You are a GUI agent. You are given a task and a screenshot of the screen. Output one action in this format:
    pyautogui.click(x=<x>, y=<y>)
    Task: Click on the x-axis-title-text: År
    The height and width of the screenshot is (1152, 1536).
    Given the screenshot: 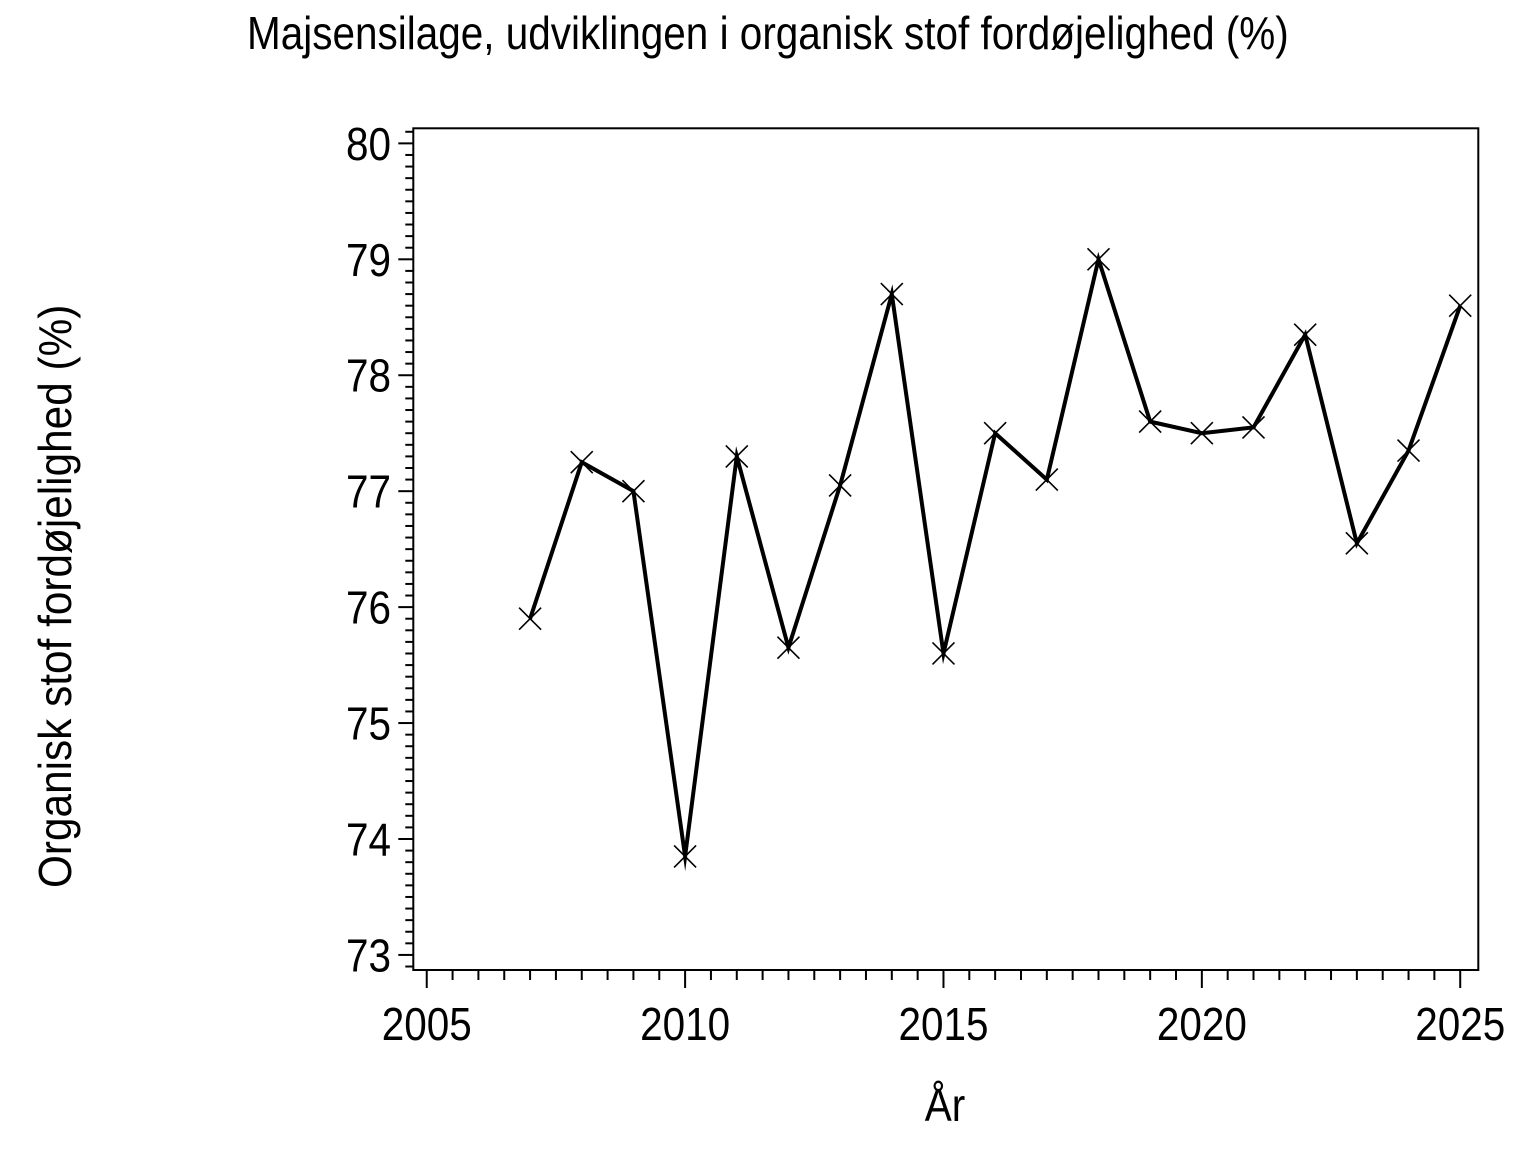 What is the action you would take?
    pyautogui.click(x=945, y=1105)
    